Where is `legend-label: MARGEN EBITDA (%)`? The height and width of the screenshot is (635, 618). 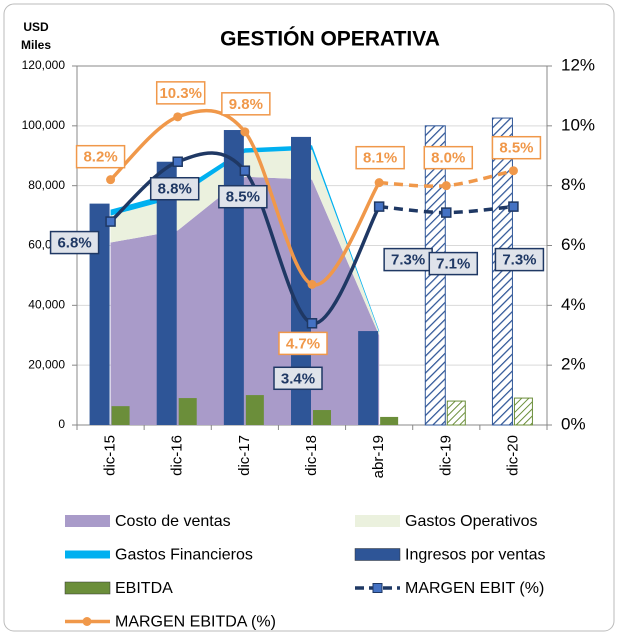 legend-label: MARGEN EBITDA (%) is located at coordinates (195, 622).